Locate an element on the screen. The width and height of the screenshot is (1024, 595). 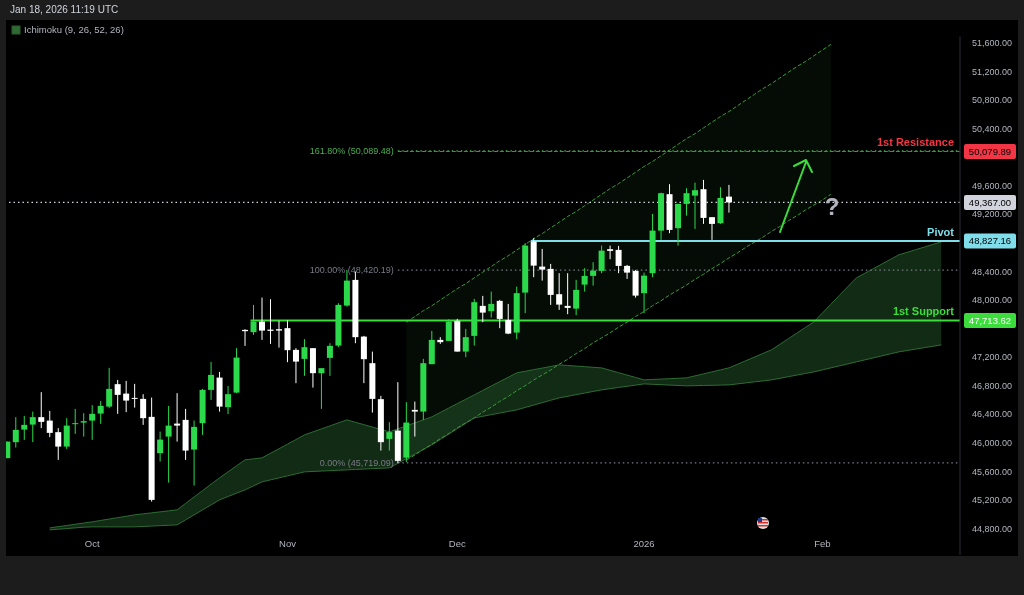
annotation: ? is located at coordinates (832, 206).